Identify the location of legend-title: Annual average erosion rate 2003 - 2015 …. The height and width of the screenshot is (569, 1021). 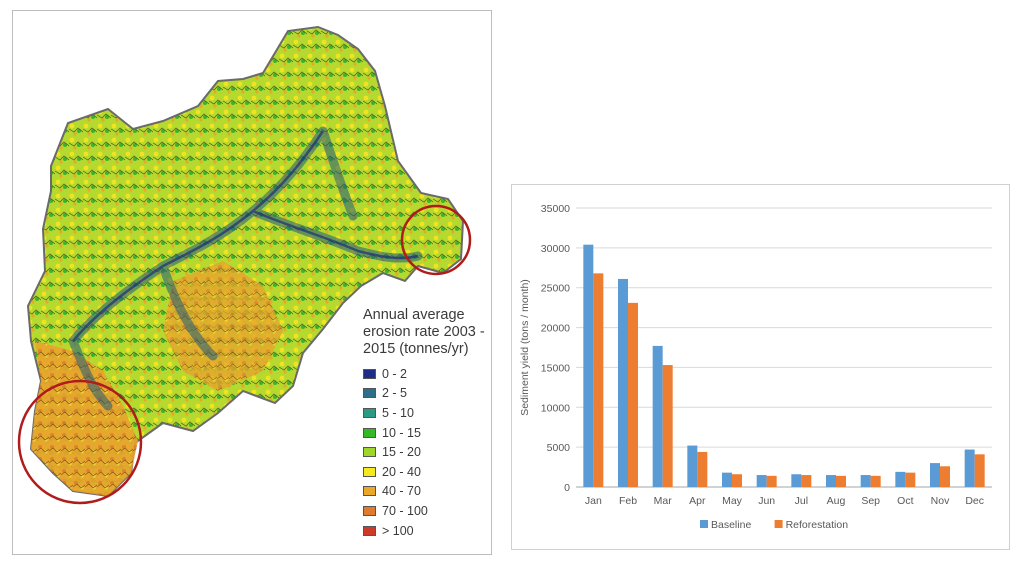
(427, 332).